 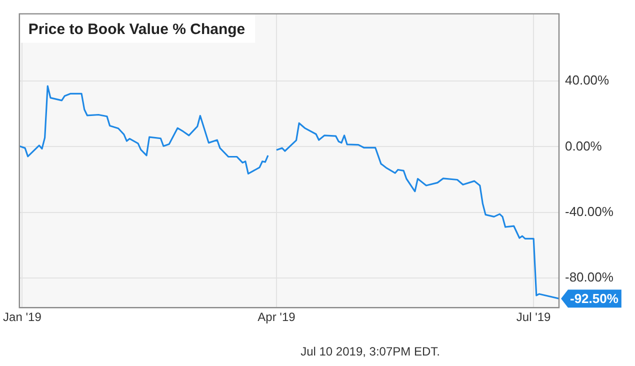 What do you see at coordinates (22, 317) in the screenshot?
I see `x-tick-label: Jan '19` at bounding box center [22, 317].